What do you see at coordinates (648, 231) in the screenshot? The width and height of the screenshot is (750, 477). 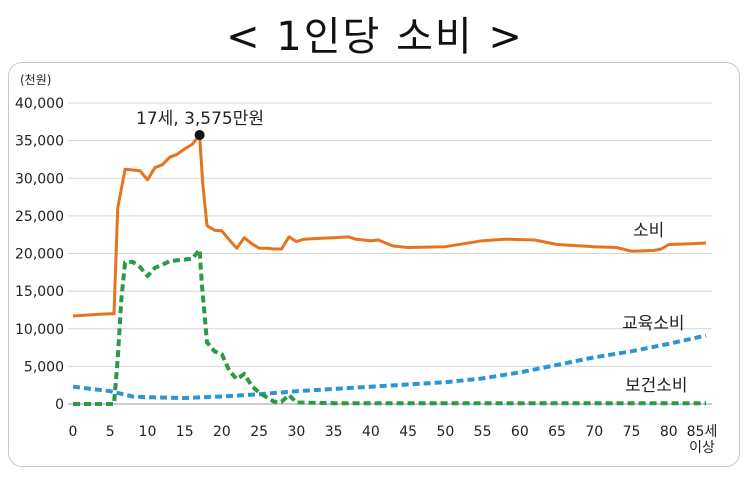 I see `series-label: 소비` at bounding box center [648, 231].